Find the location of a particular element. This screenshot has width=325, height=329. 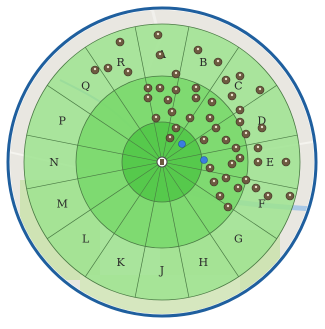

sector-label-l: L is located at coordinates (86, 238).